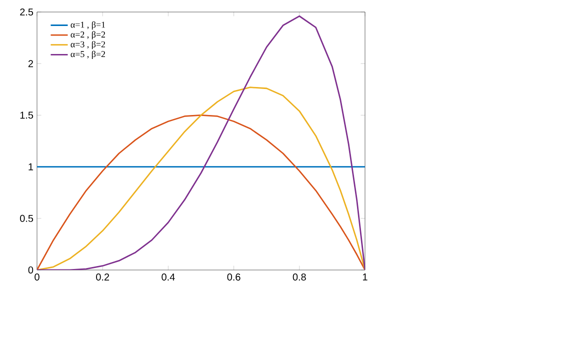  What do you see at coordinates (87, 25) in the screenshot?
I see `legend-label: α=1 , β=1` at bounding box center [87, 25].